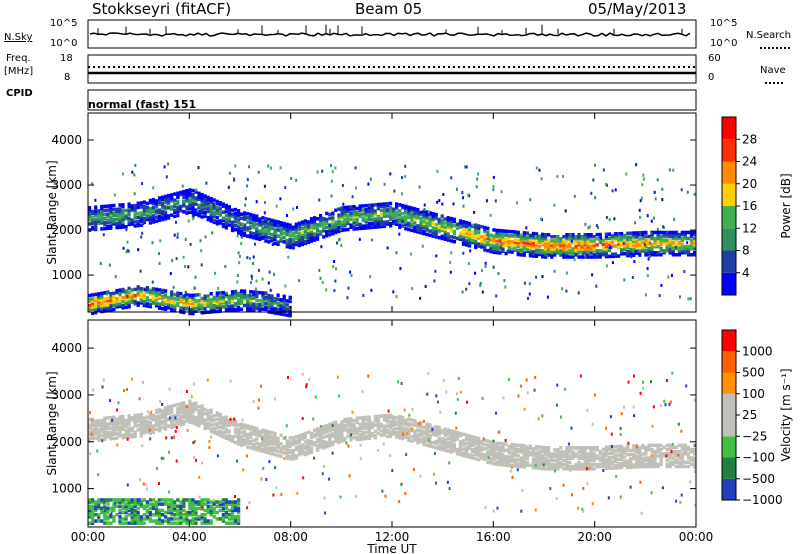 The image size is (800, 554). I want to click on nsearch-legend-line, so click(775, 48).